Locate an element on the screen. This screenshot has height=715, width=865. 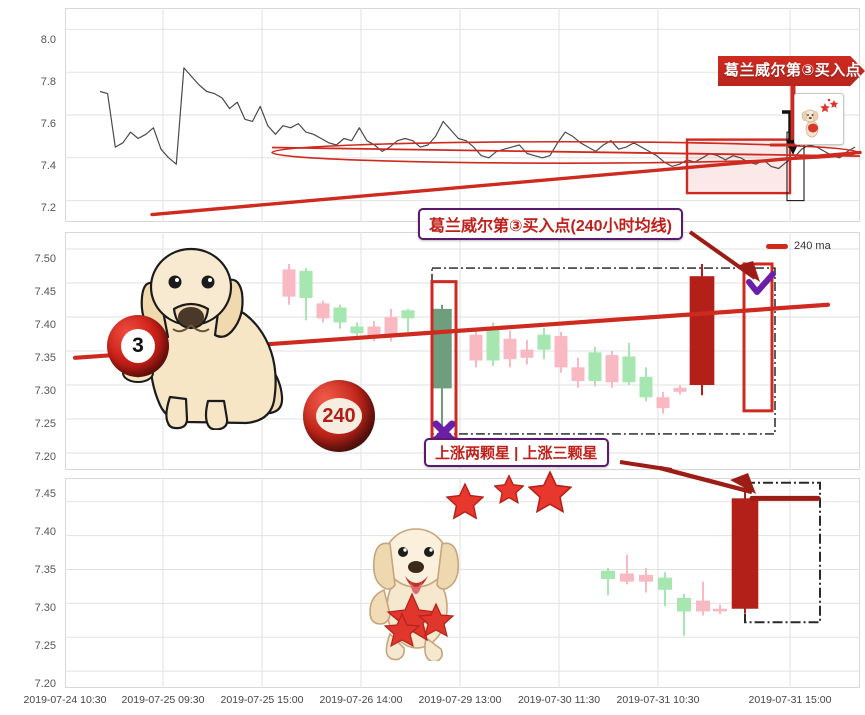
y-tick-bot-7.20: 7.20 is located at coordinates (45, 684).